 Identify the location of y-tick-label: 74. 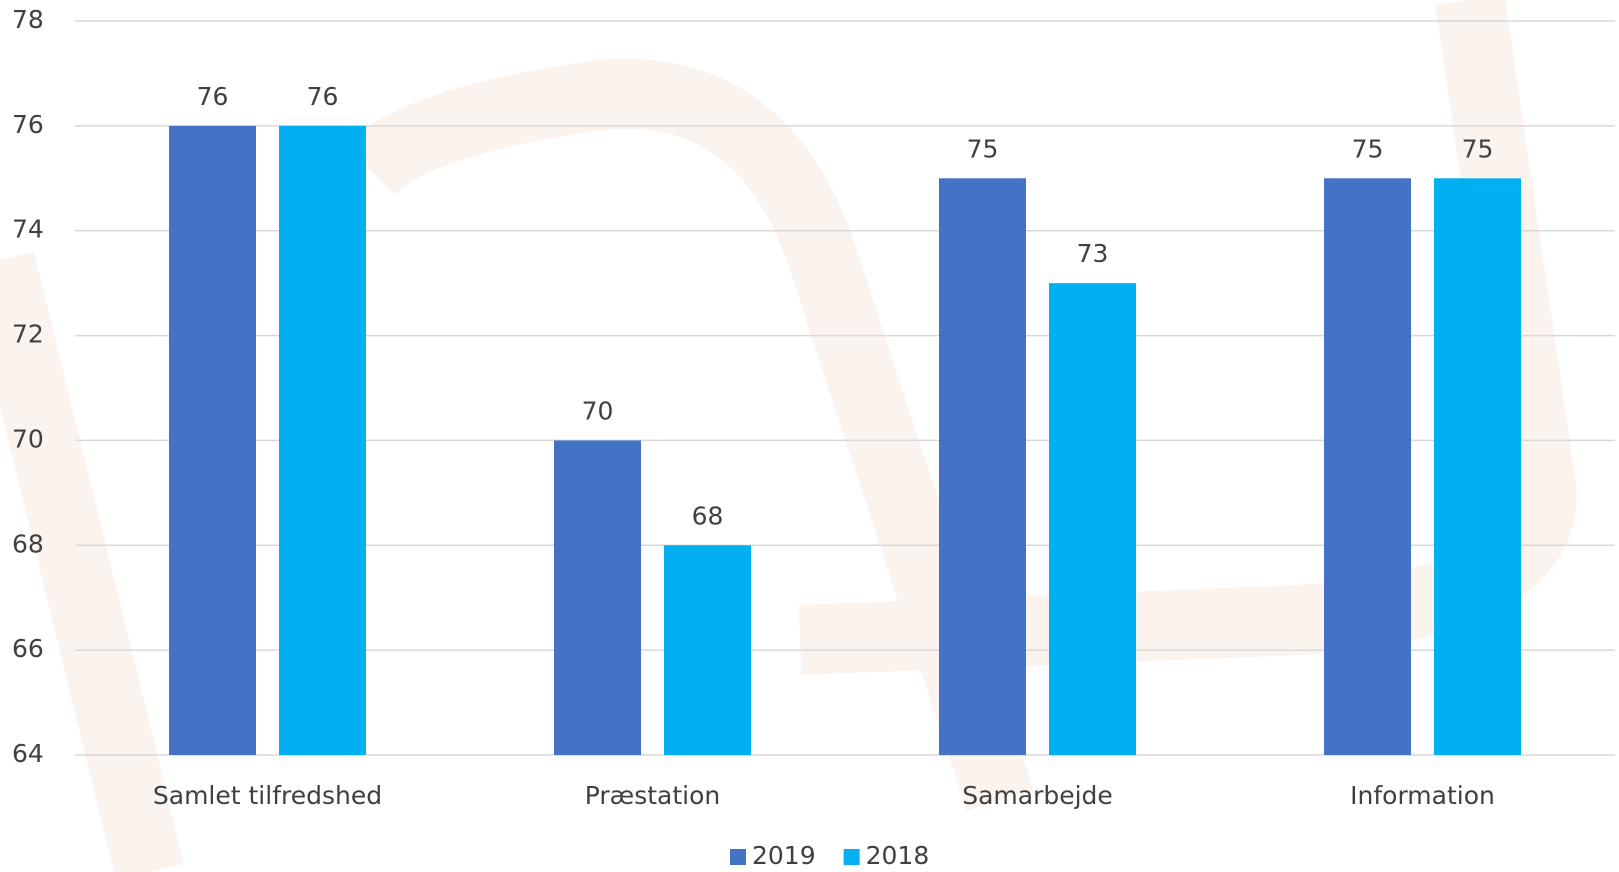
(28, 229).